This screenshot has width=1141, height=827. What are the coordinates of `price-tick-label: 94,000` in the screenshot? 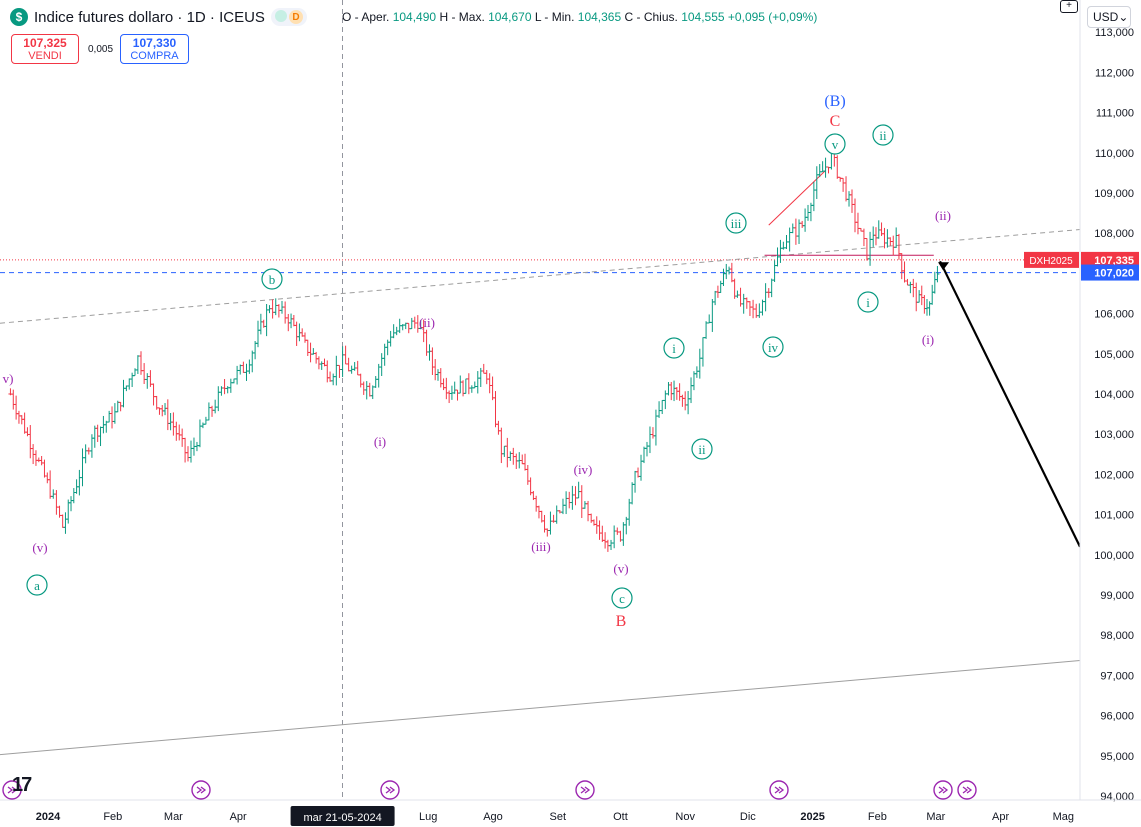 It's located at (1117, 797).